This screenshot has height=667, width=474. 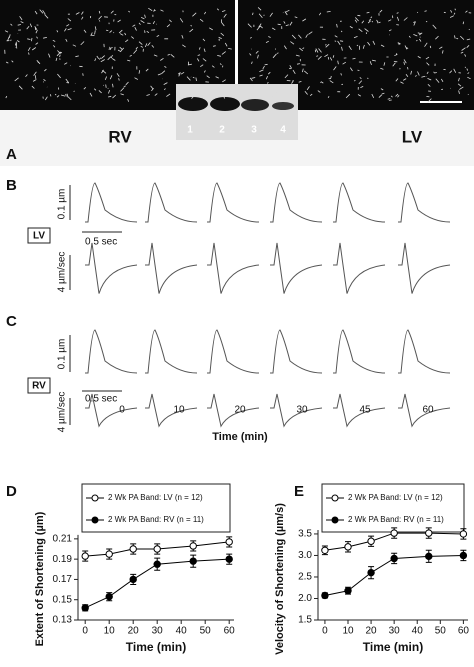 I want to click on y-tick-label: 0.15, so click(x=63, y=599).